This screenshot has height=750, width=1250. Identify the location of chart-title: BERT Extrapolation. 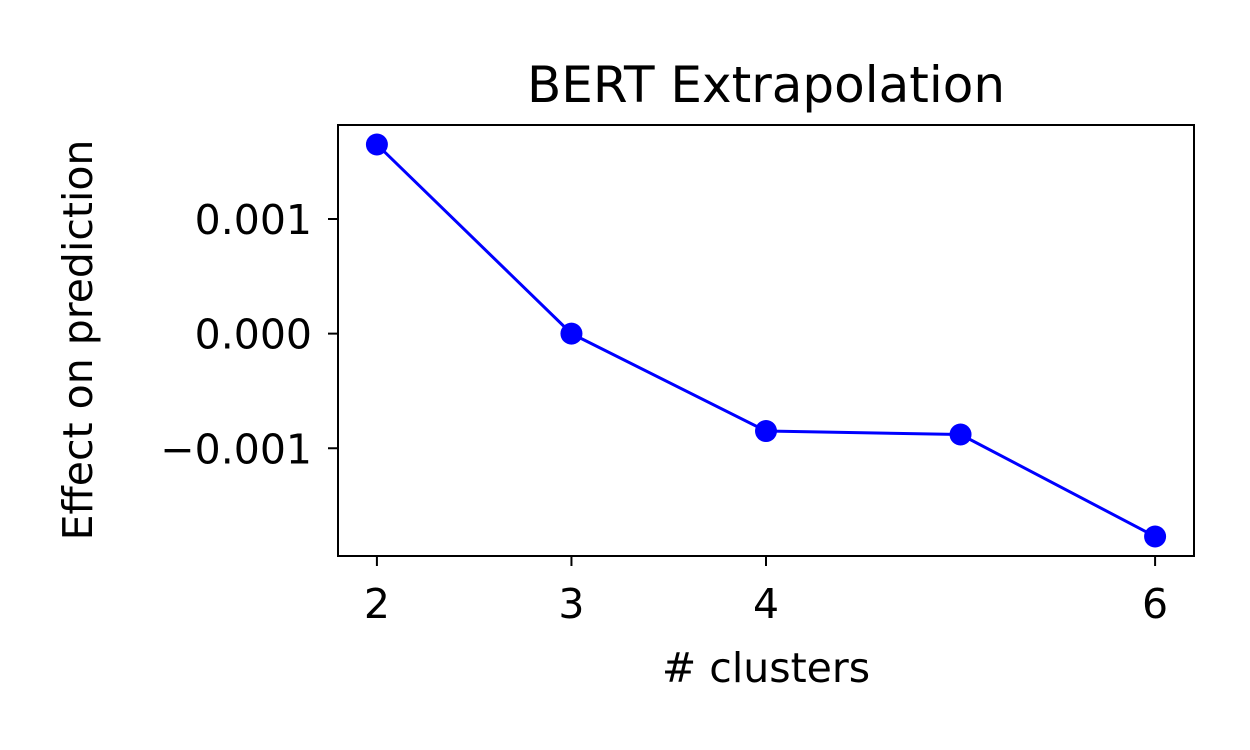
(766, 85).